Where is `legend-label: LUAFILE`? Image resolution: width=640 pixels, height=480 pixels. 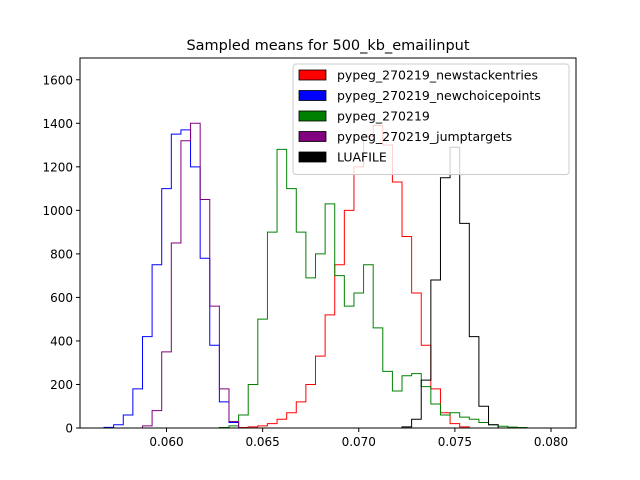
legend-label: LUAFILE is located at coordinates (362, 157).